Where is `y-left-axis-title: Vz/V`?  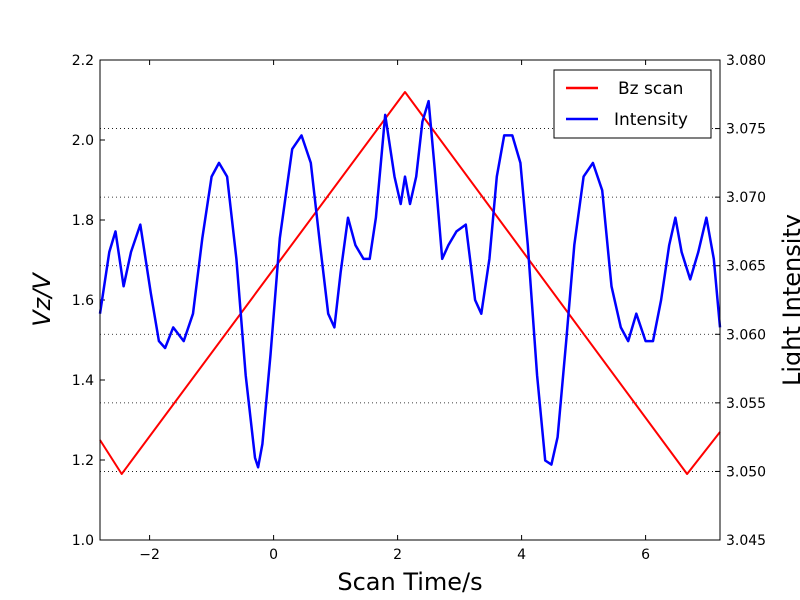 y-left-axis-title: Vz/V is located at coordinates (42, 299).